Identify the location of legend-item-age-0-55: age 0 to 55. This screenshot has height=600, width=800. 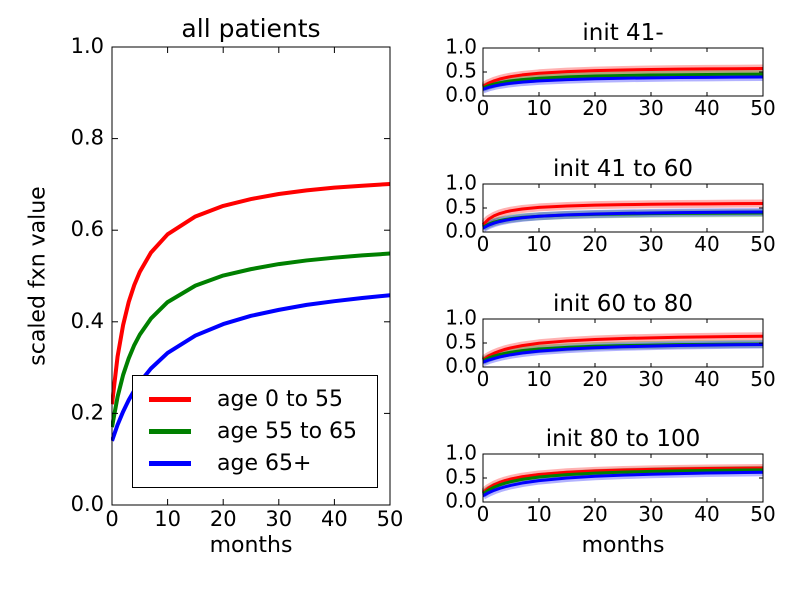
(258, 399).